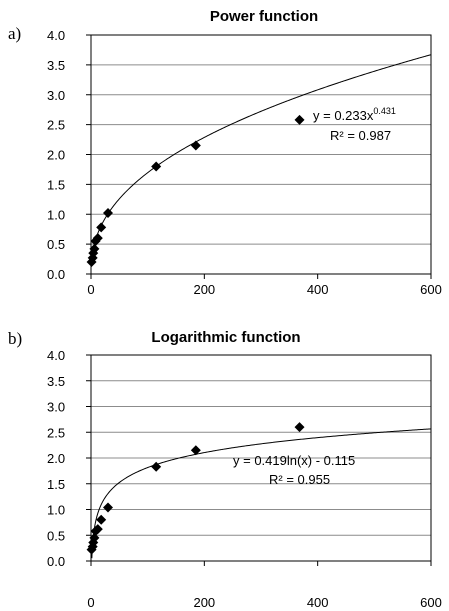 The image size is (449, 611). I want to click on panel-label-a: a), so click(14, 33).